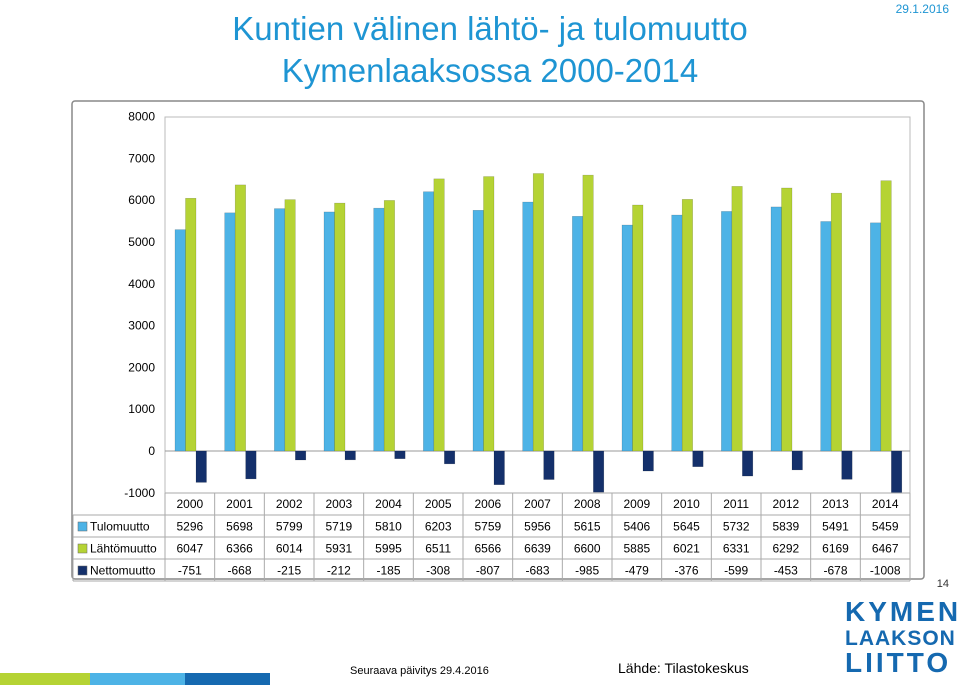 The width and height of the screenshot is (959, 685). What do you see at coordinates (190, 571) in the screenshot?
I see `data-label: -751` at bounding box center [190, 571].